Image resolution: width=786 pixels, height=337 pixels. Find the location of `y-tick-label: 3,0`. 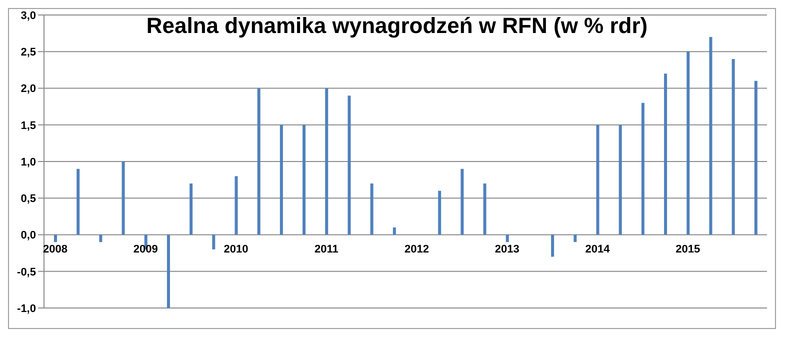

y-tick-label: 3,0 is located at coordinates (28, 16).